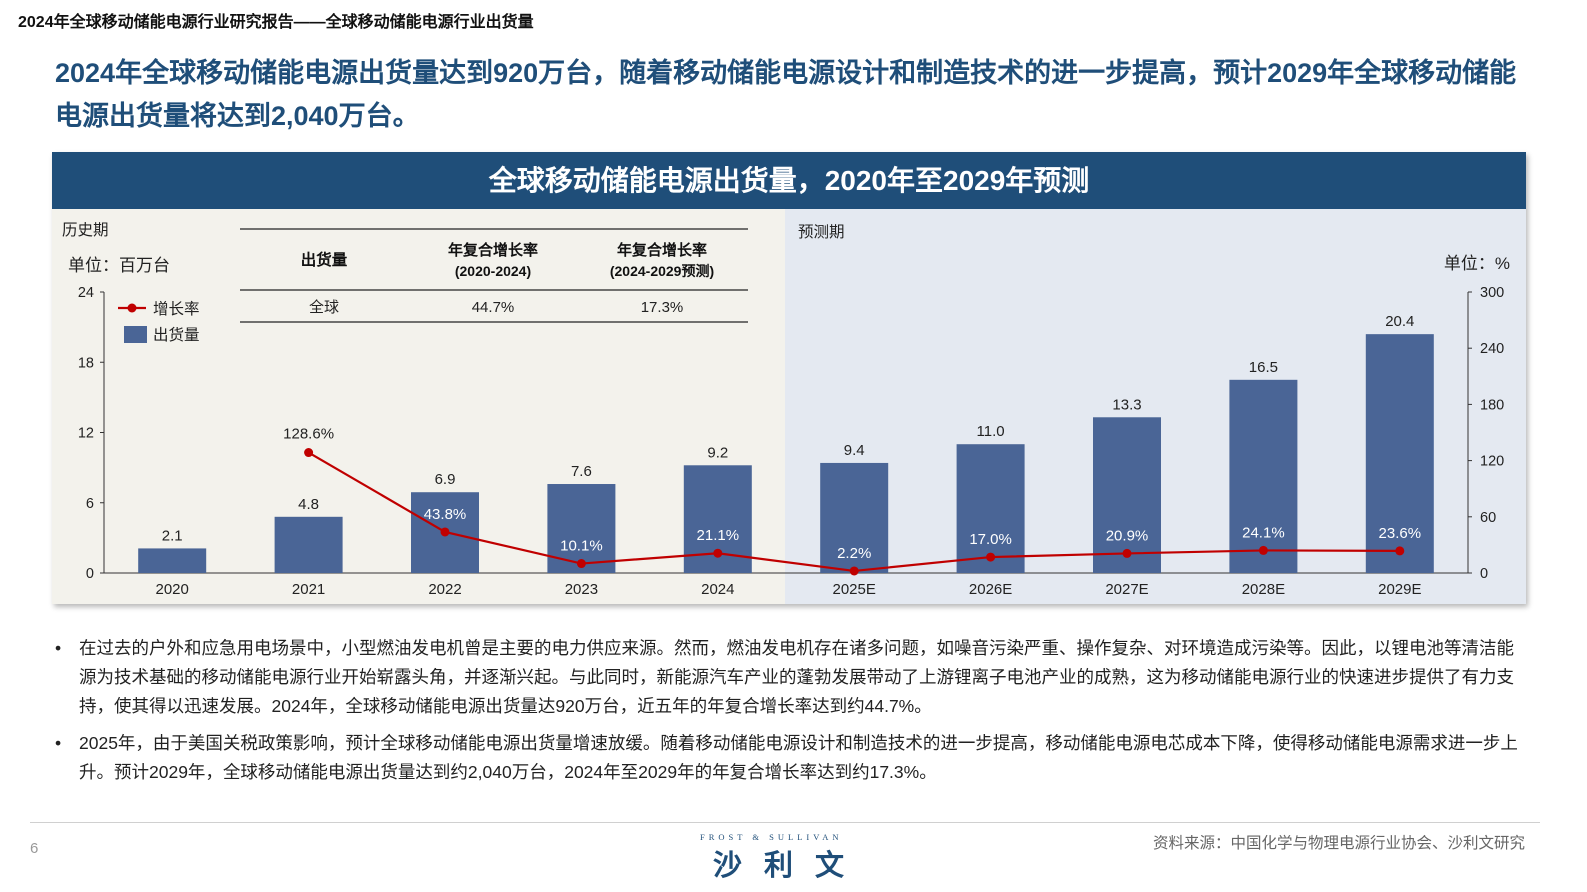 This screenshot has width=1587, height=892. I want to click on bar-value-label: 13.3, so click(1126, 404).